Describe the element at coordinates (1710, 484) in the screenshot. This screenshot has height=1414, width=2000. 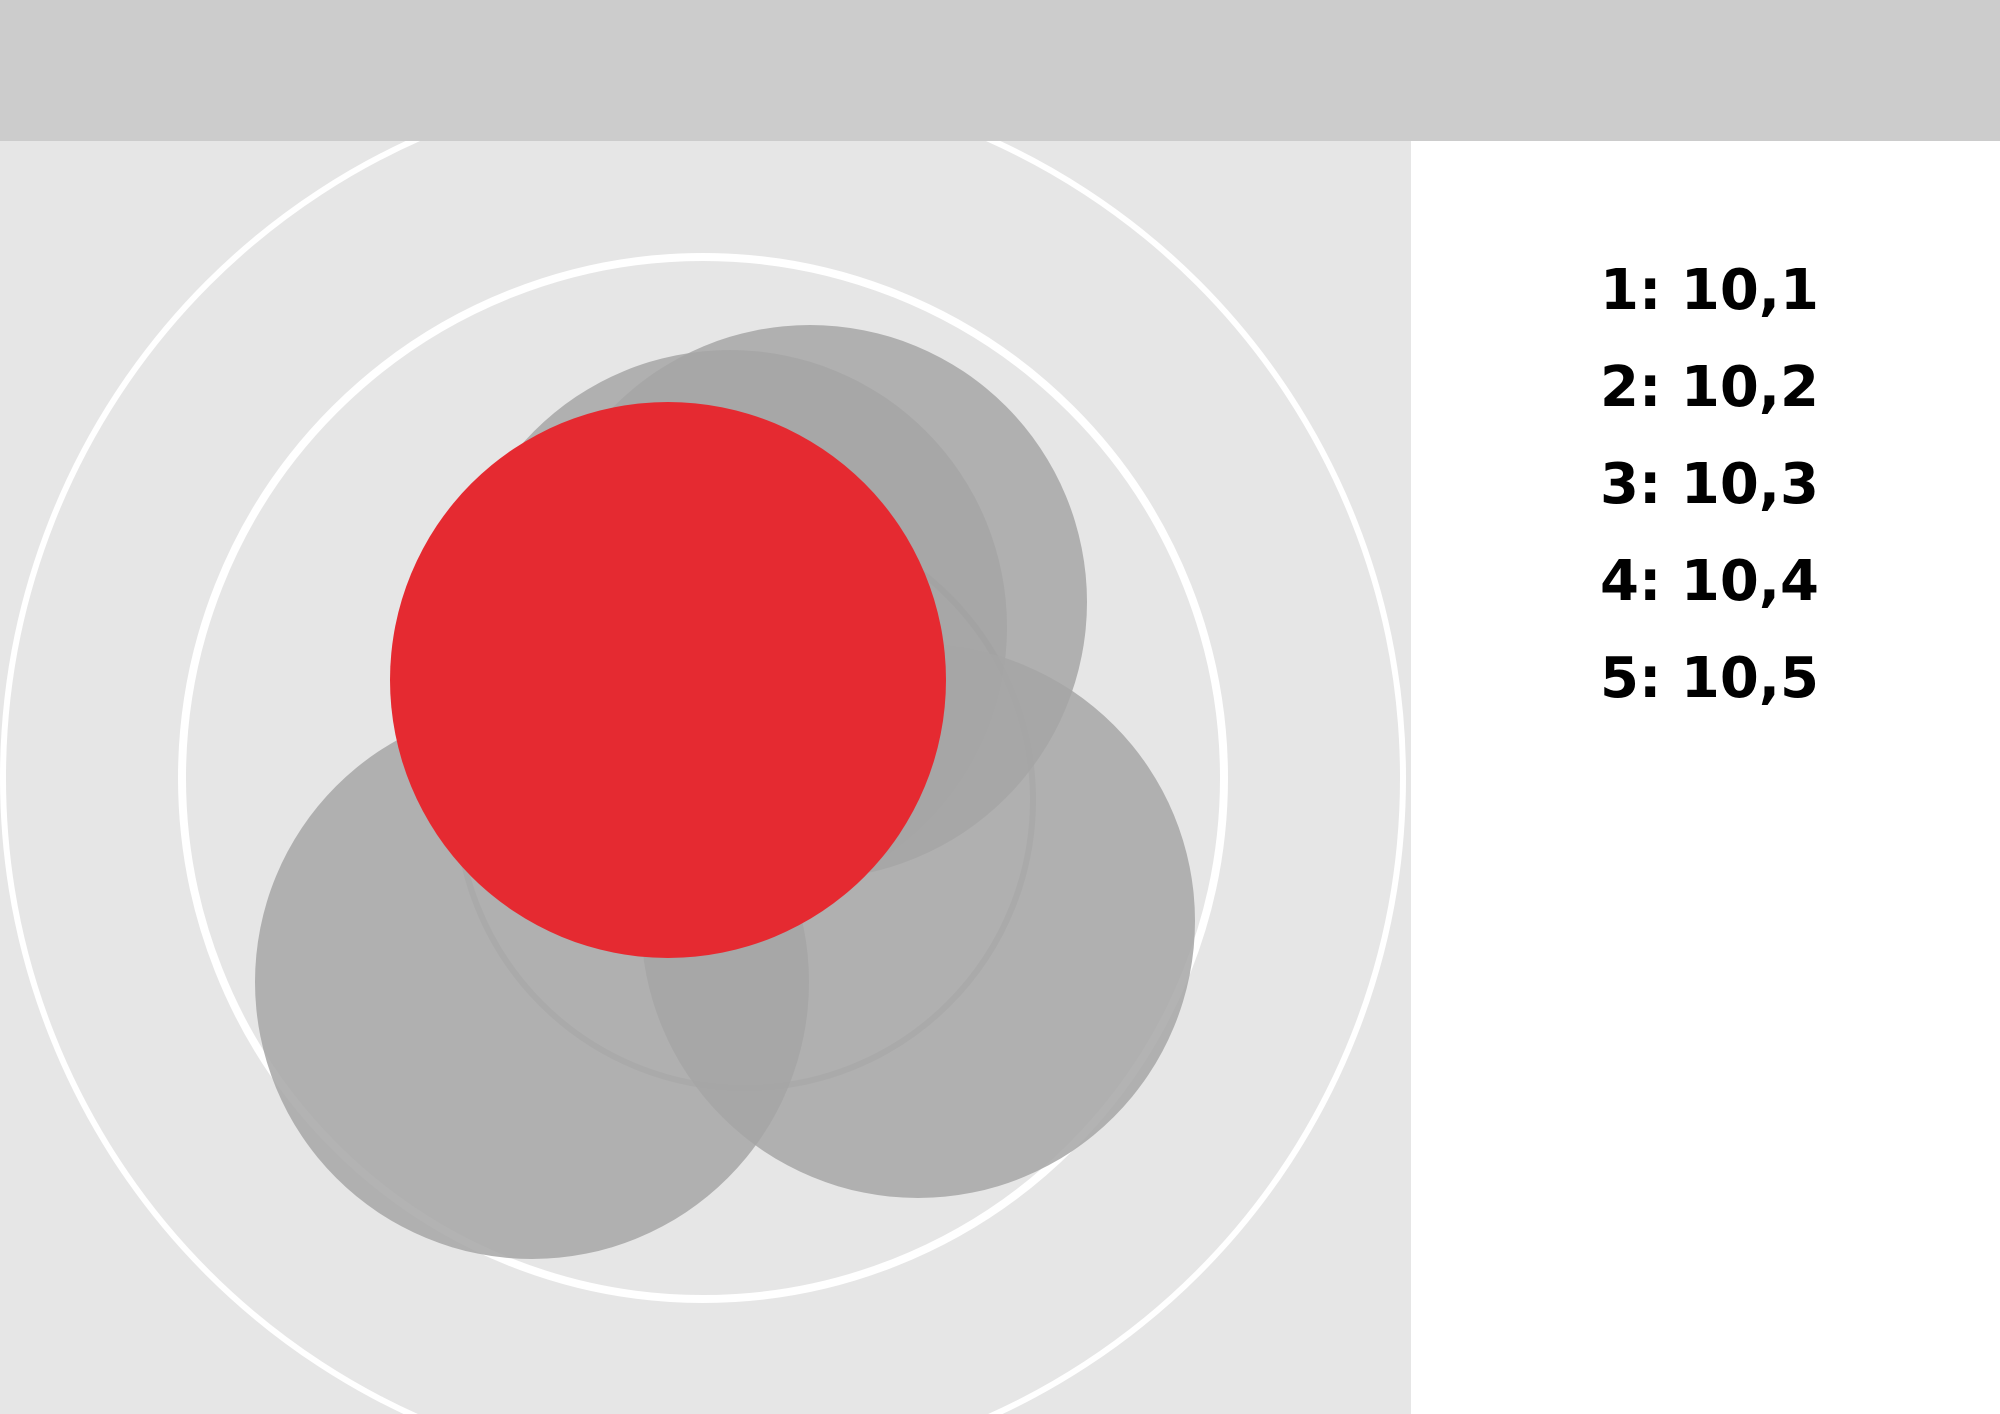
I see `legend-item-3: 3: 10,3` at that location.